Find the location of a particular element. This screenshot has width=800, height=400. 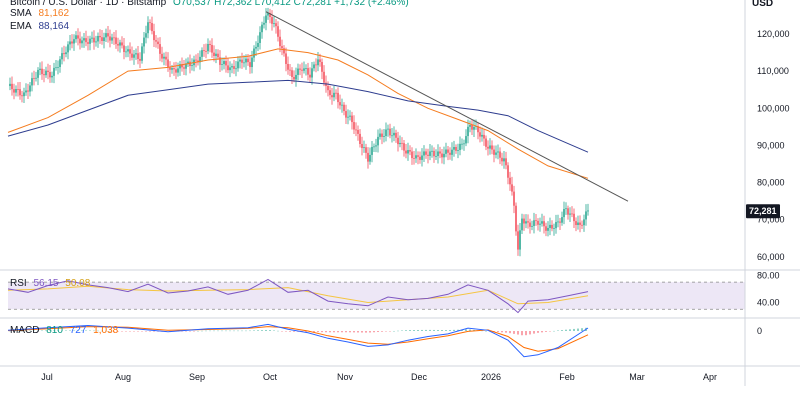

sma-legend: SMA 81,162 is located at coordinates (41, 13).